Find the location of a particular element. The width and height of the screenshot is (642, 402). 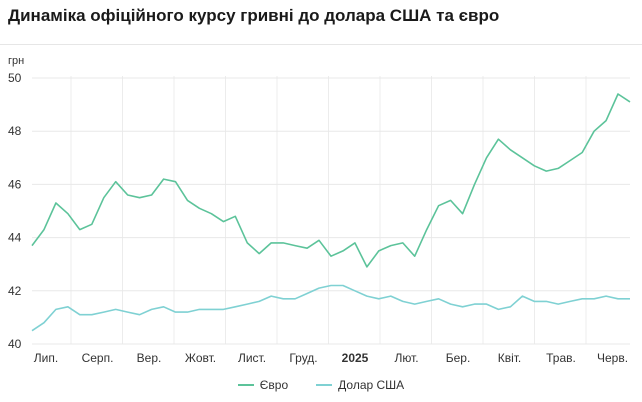

legend-label-euro: Євро is located at coordinates (274, 385).